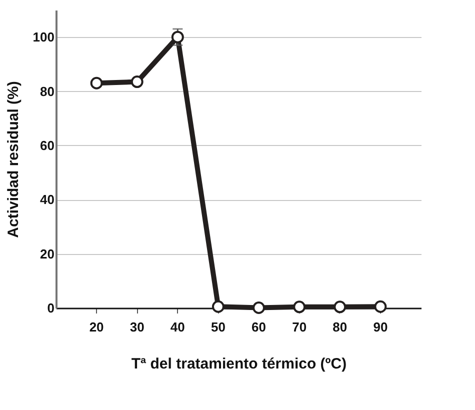 The width and height of the screenshot is (475, 410). I want to click on x-tick-label: 20, so click(96, 327).